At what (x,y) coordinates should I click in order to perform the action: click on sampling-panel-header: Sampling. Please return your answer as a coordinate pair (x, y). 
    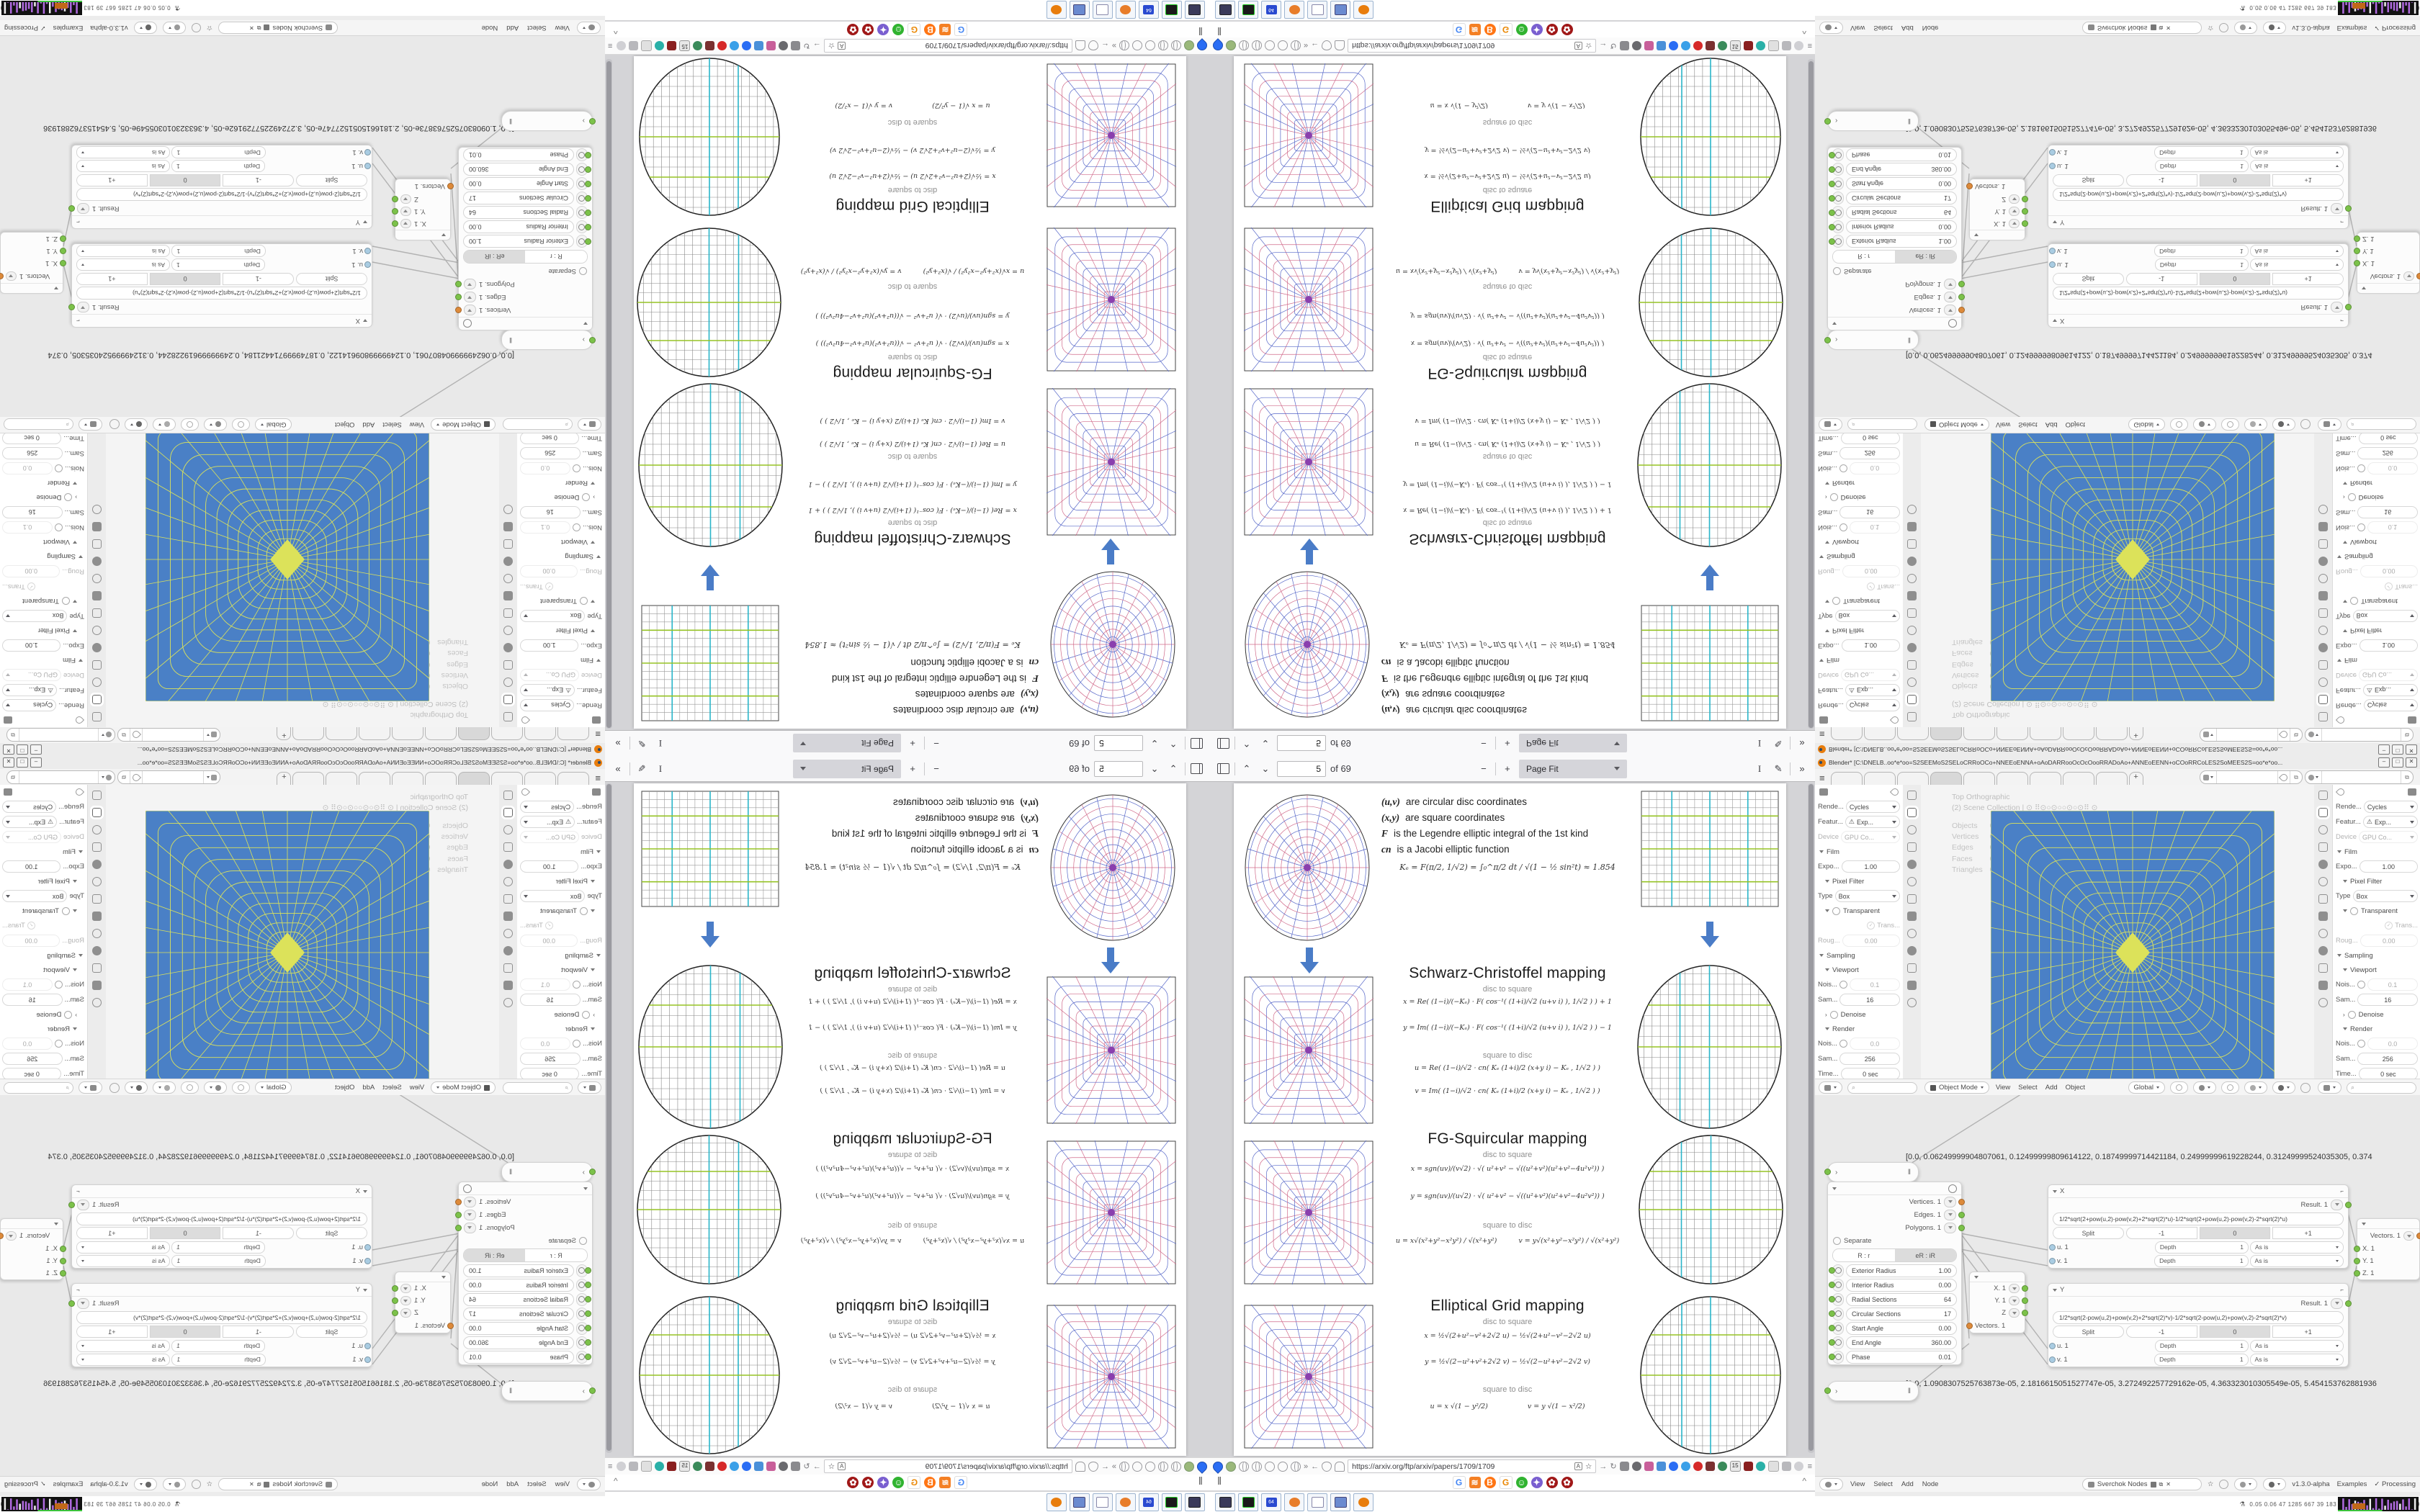
    Looking at the image, I should click on (579, 955).